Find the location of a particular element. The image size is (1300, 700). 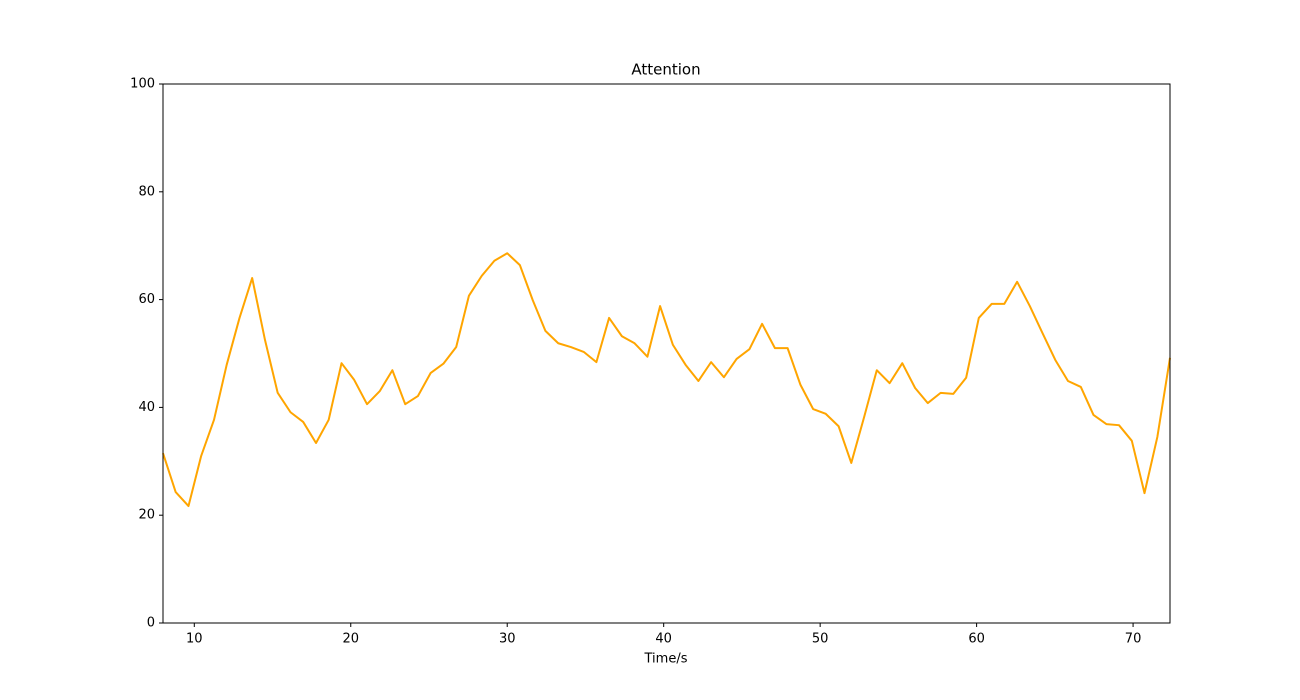

x-tick-label: 30 is located at coordinates (507, 639).